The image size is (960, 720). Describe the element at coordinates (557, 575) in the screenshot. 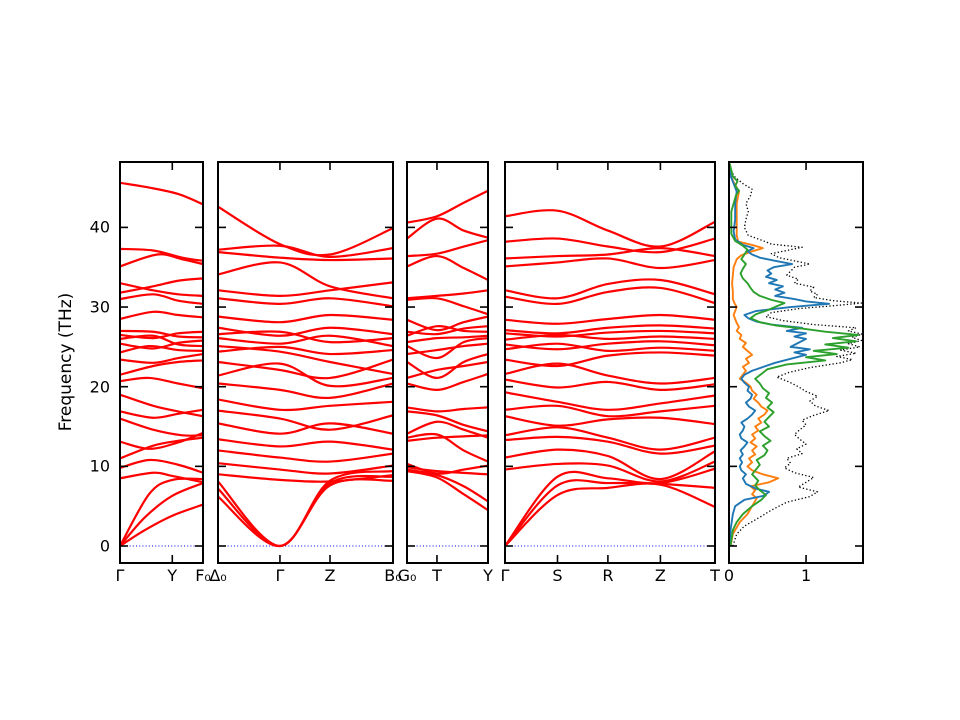

I see `x-tick-label: S` at that location.